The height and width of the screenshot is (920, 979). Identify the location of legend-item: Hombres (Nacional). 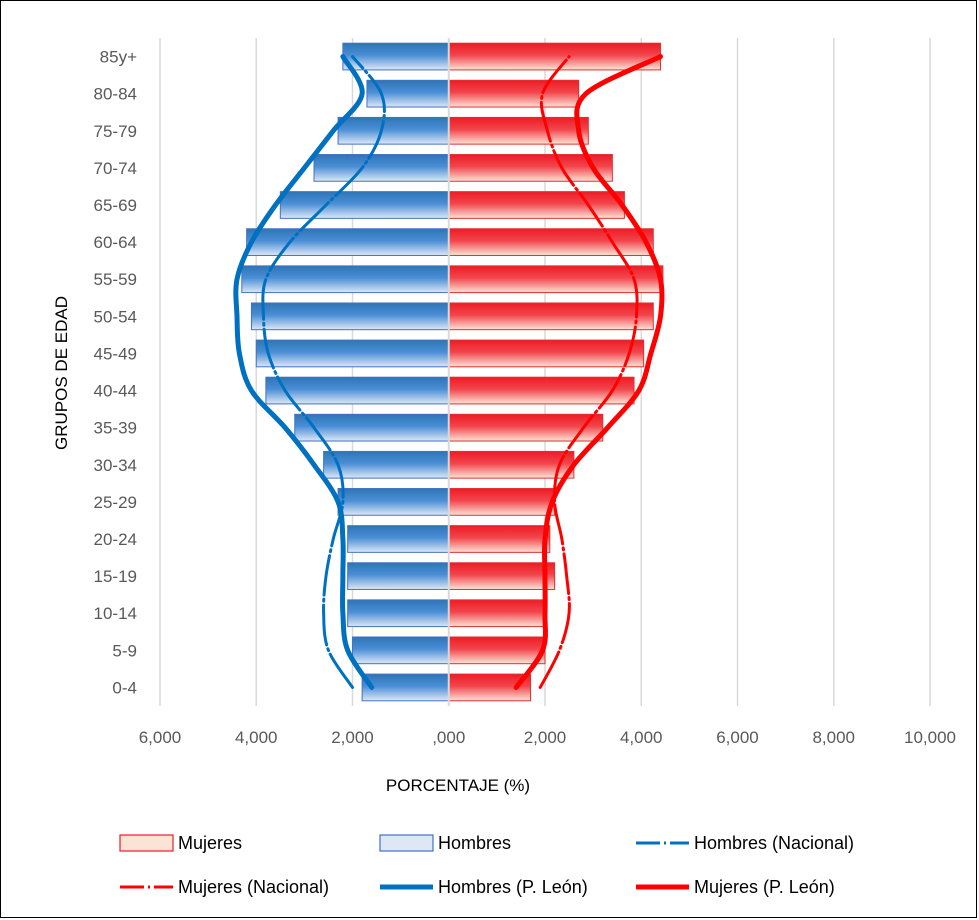
(745, 843).